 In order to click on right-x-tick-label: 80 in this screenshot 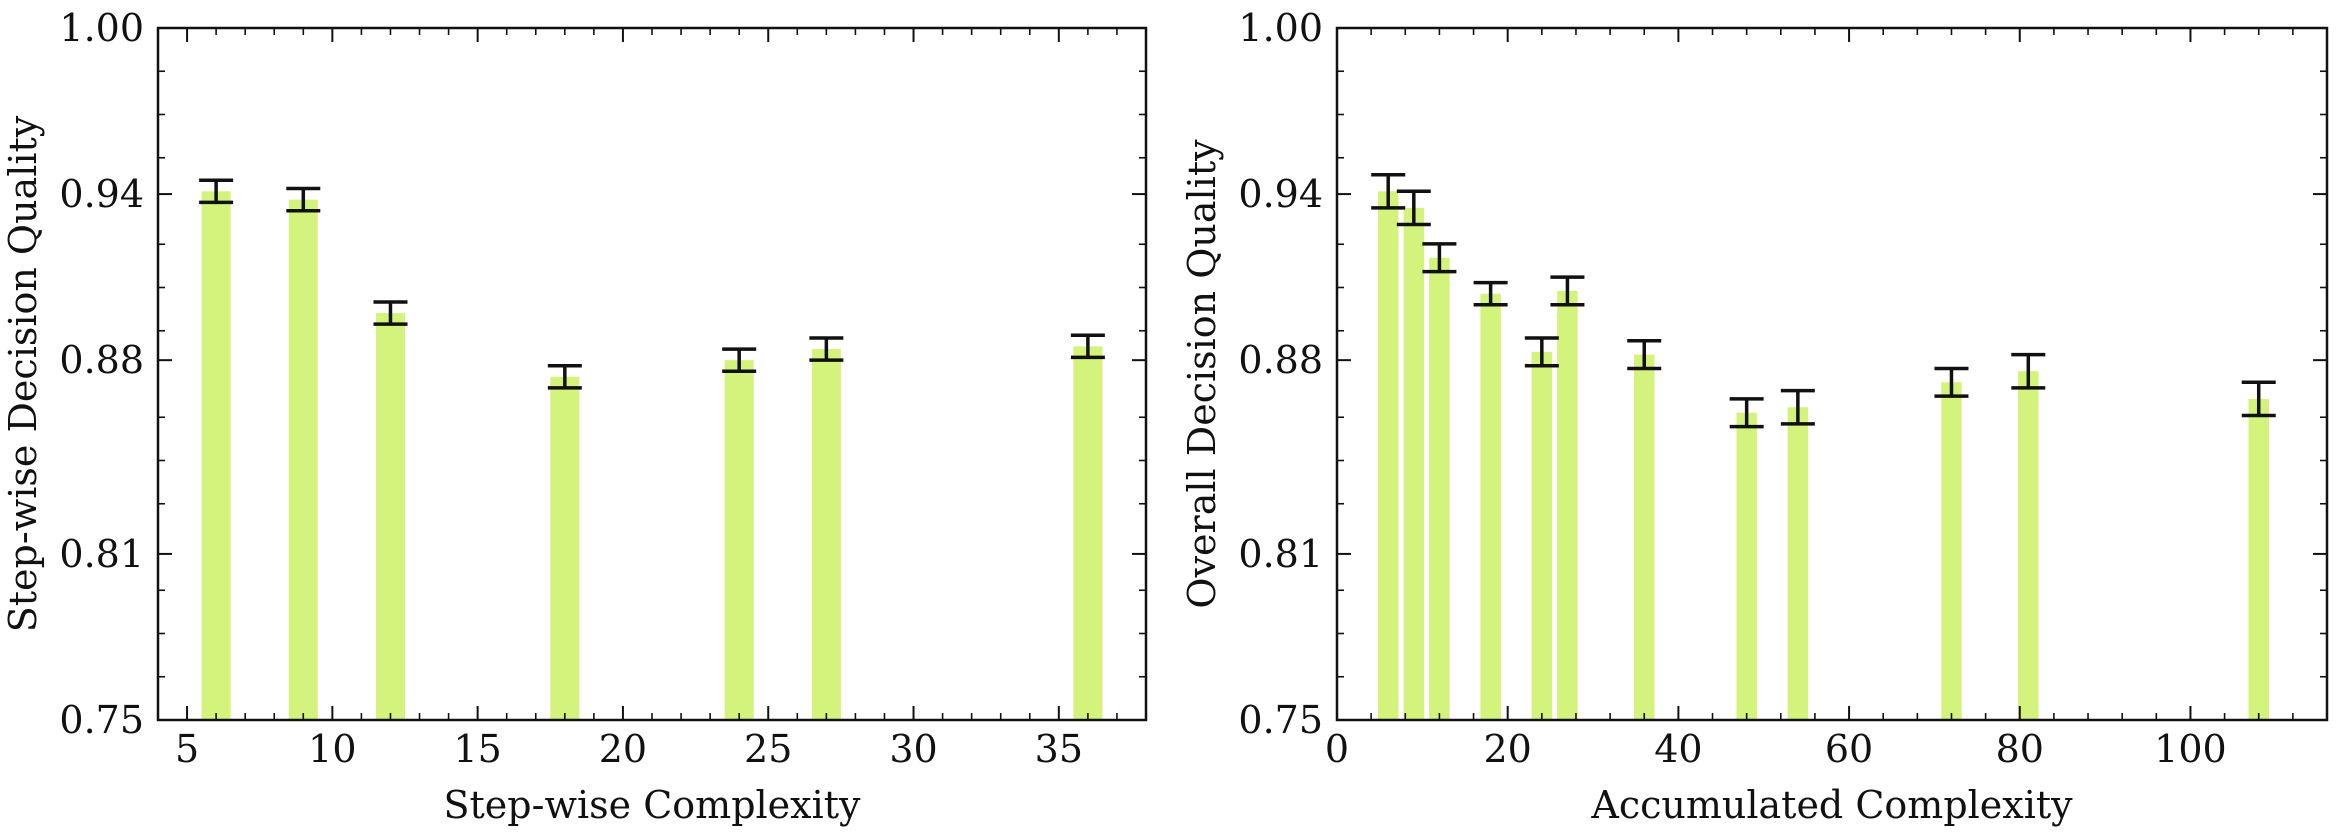, I will do `click(2020, 749)`.